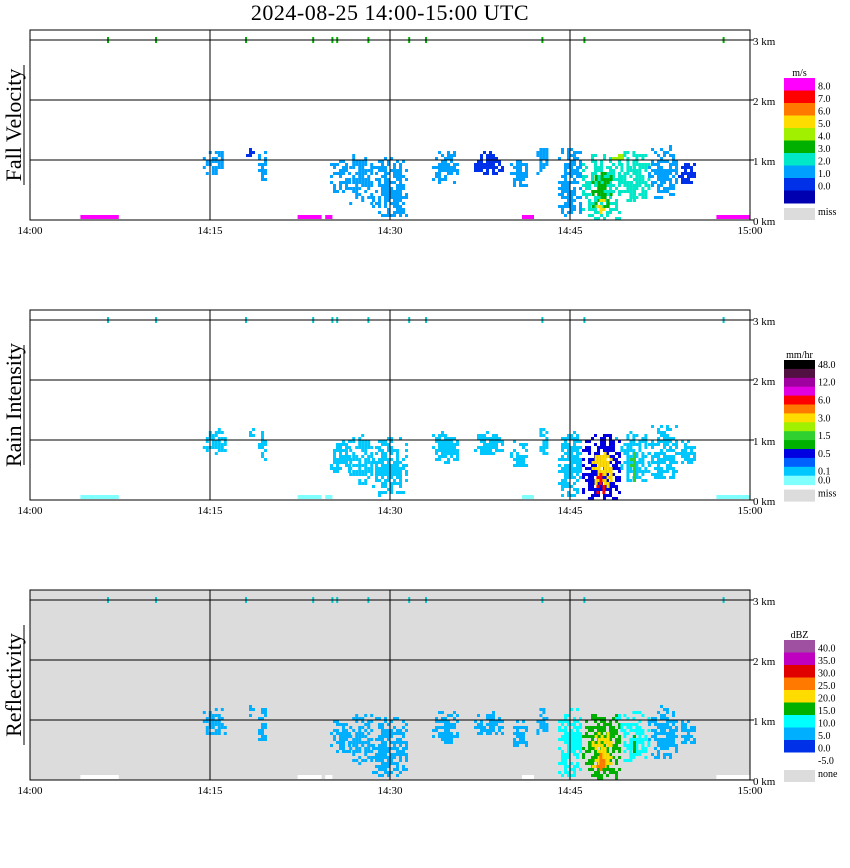 This screenshot has height=868, width=850. I want to click on colorbar-label: 35.0, so click(827, 661).